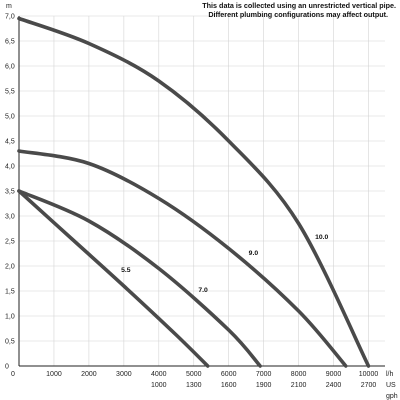 This screenshot has width=400, height=400. Describe the element at coordinates (334, 374) in the screenshot. I see `x-tick-label: 9000` at that location.